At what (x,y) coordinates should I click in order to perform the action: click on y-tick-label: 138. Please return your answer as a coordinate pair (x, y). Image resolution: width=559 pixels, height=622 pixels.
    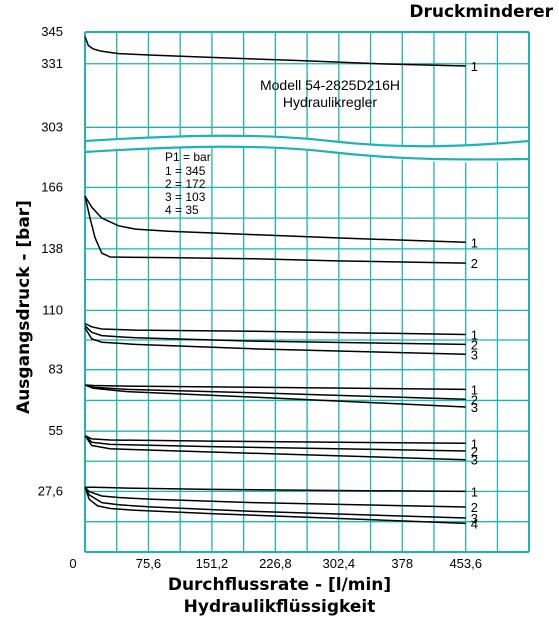
    Looking at the image, I should click on (52, 248).